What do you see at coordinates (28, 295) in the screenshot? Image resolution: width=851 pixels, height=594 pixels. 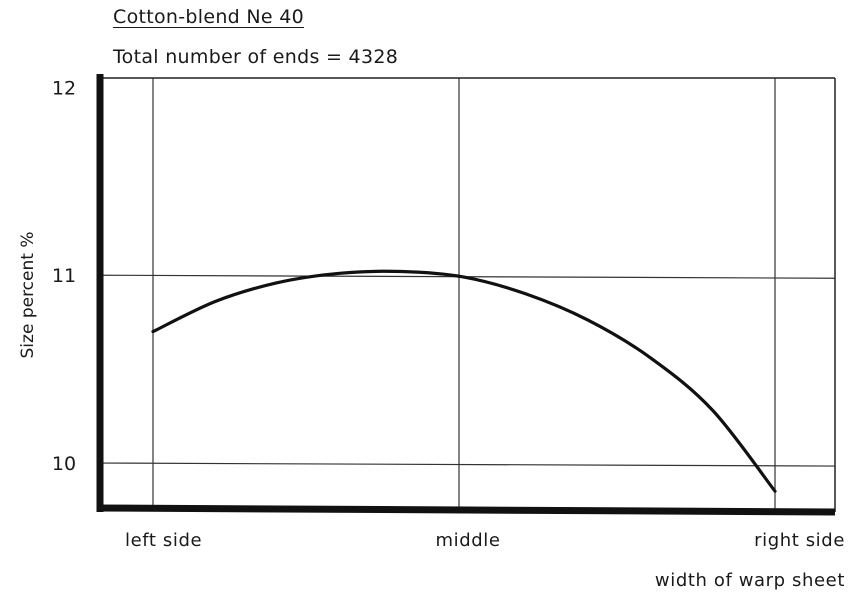 I see `y-axis-label: Size percent %` at bounding box center [28, 295].